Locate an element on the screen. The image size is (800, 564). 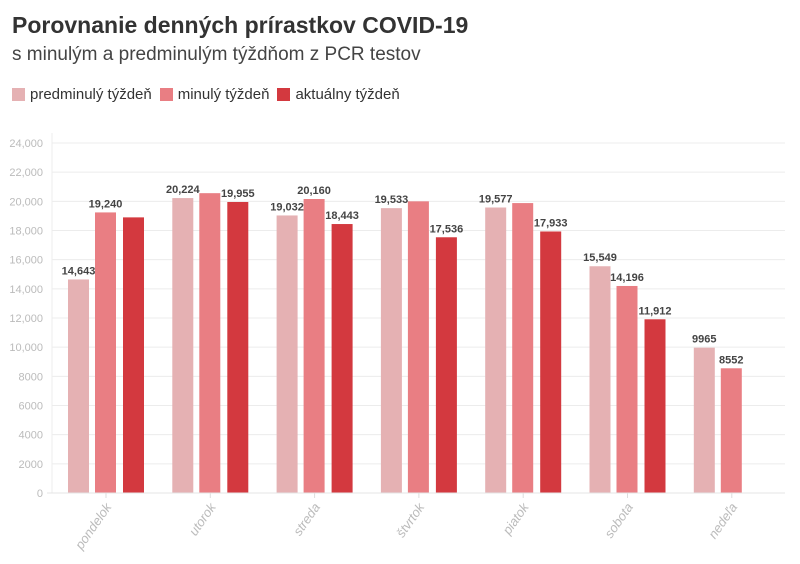
x-tick-label: nedeľa is located at coordinates (722, 520).